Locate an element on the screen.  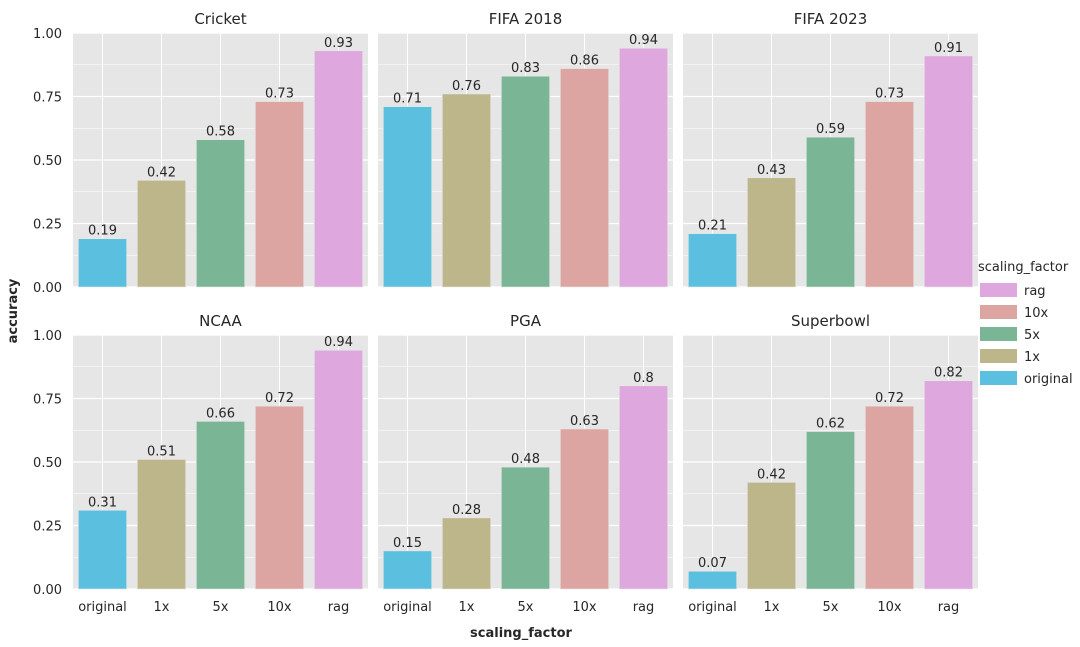
panel-title: Superbowl is located at coordinates (830, 321).